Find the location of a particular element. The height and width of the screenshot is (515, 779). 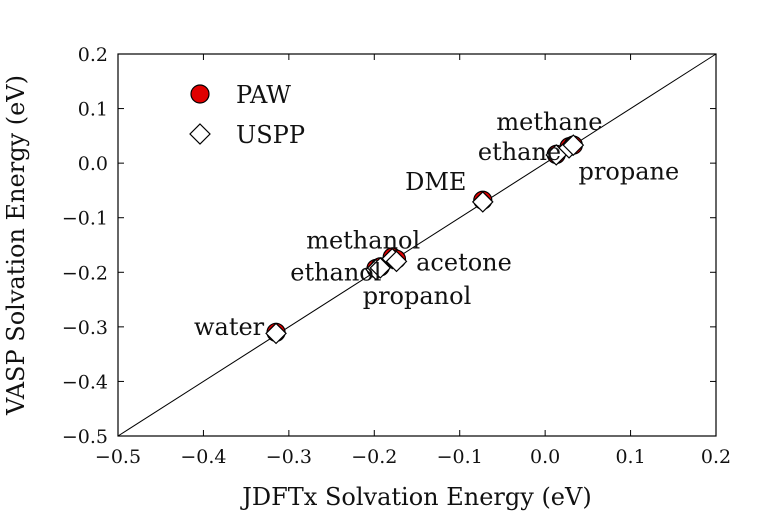

annotation-acetone: acetone is located at coordinates (464, 262).